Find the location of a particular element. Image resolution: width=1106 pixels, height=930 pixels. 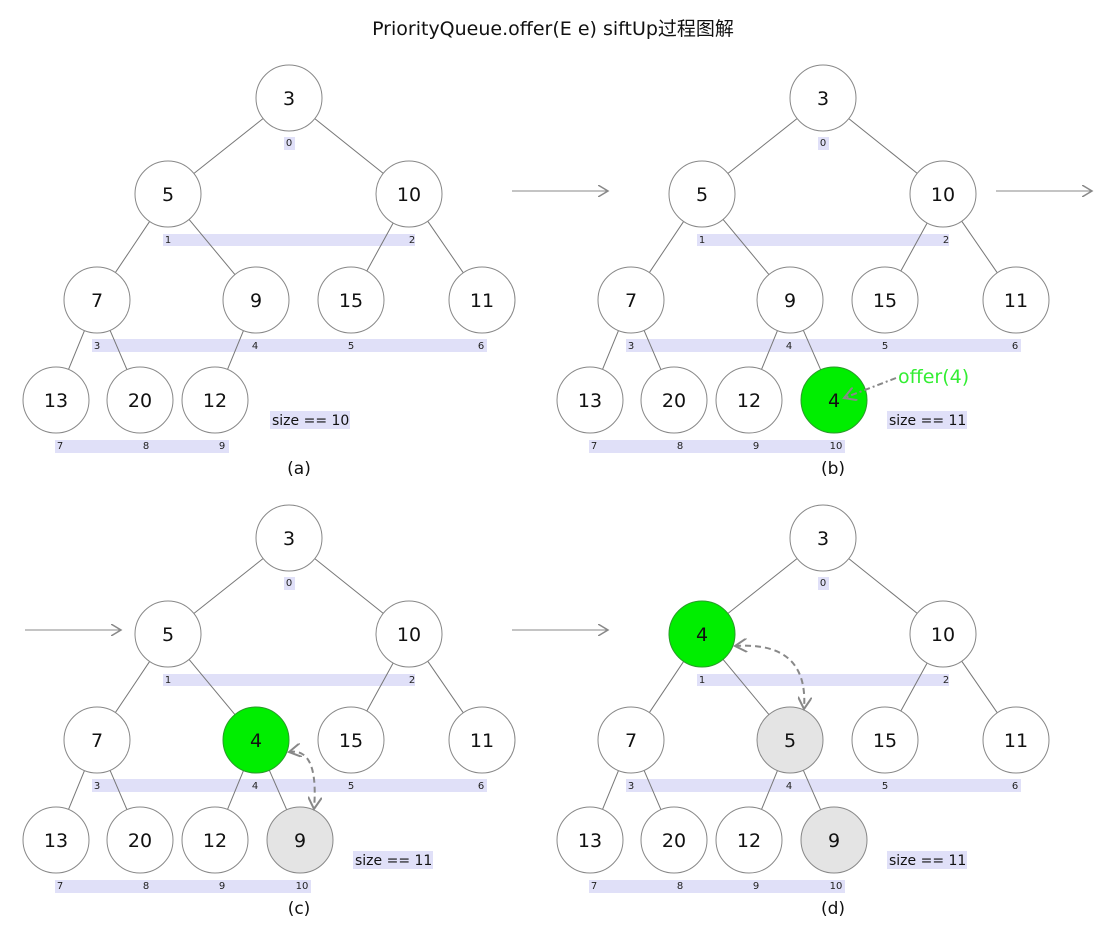

panel-caption: (b) is located at coordinates (833, 469).